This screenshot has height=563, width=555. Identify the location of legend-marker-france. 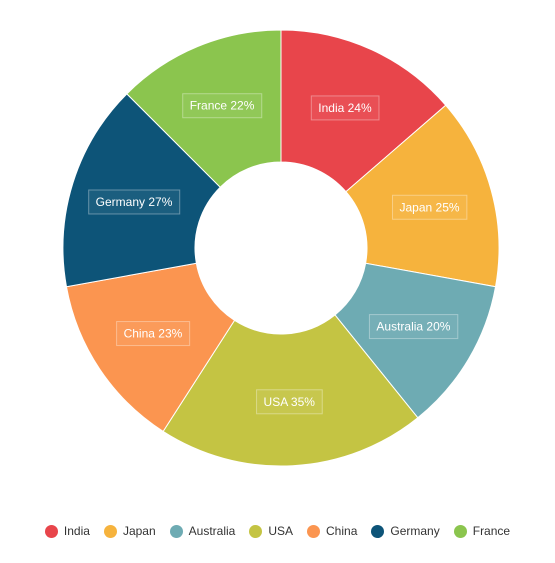
(460, 531).